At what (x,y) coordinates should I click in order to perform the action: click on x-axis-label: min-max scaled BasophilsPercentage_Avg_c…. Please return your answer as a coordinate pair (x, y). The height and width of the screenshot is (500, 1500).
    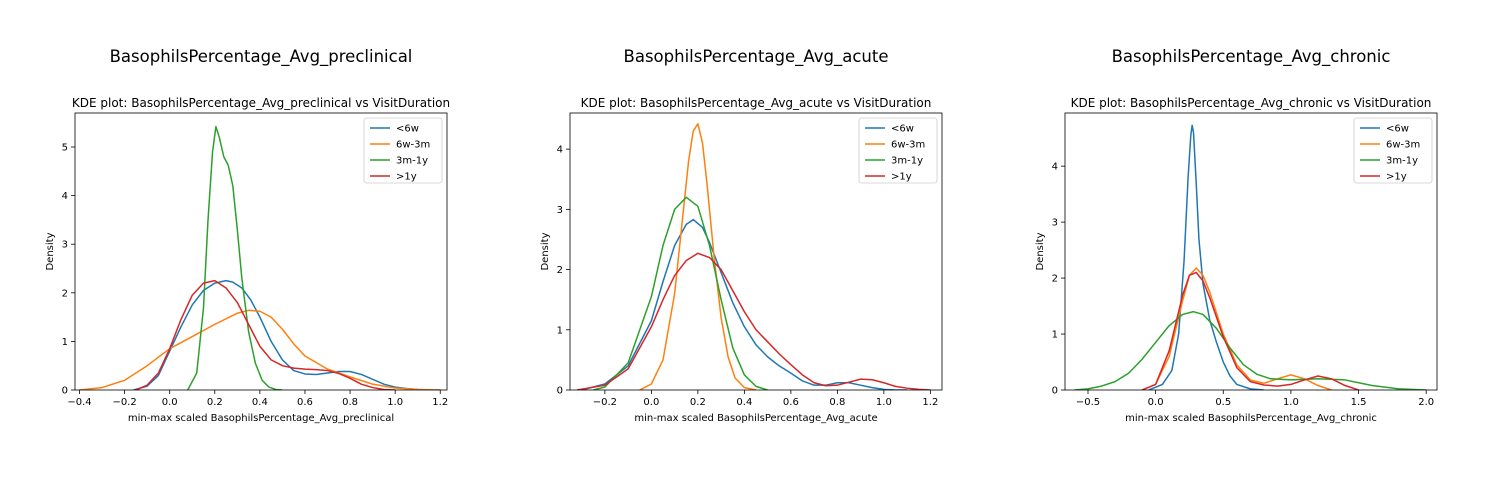
    Looking at the image, I should click on (1251, 418).